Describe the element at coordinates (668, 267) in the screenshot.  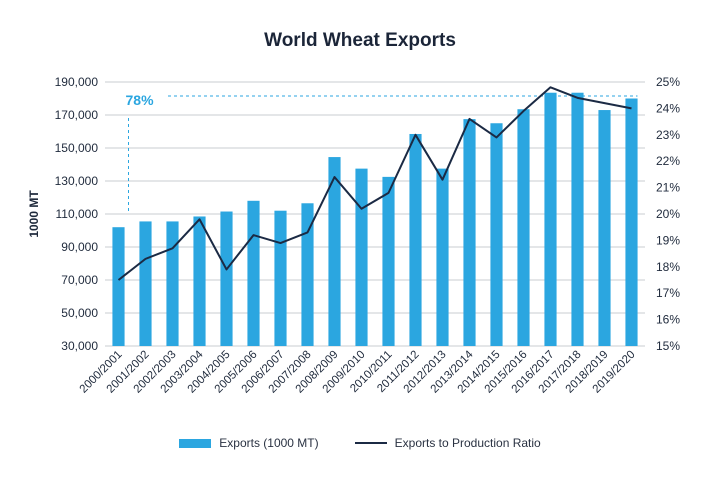
I see `y2-tick-label: 18%` at that location.